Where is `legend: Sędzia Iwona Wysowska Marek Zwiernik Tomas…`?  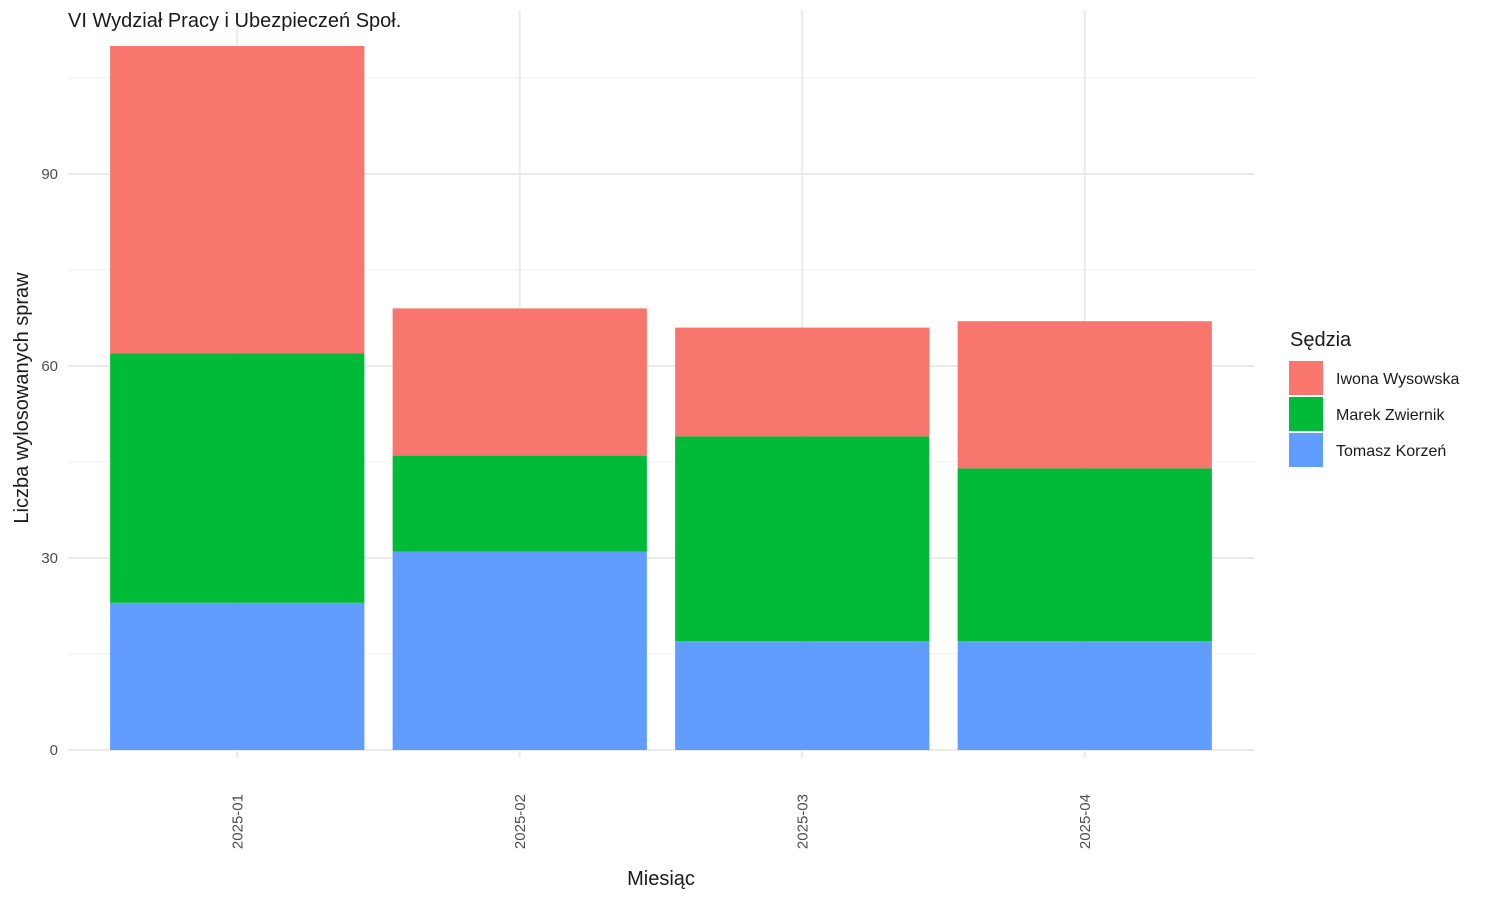 legend: Sędzia Iwona Wysowska Marek Zwiernik Tomas… is located at coordinates (1374, 398).